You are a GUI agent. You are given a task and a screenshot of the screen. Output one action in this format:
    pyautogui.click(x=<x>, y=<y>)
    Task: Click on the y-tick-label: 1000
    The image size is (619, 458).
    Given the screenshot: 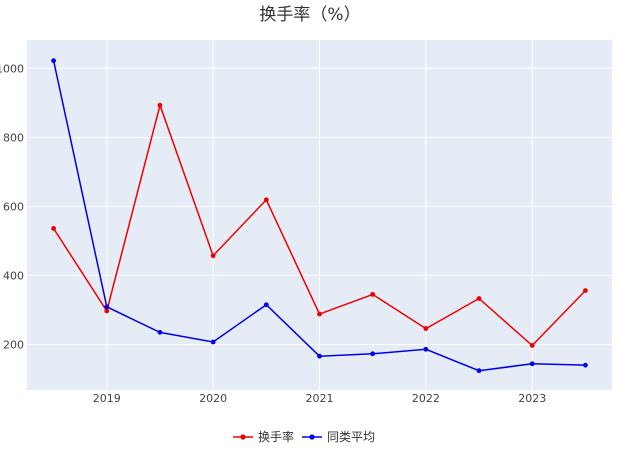 What is the action you would take?
    pyautogui.click(x=12, y=68)
    